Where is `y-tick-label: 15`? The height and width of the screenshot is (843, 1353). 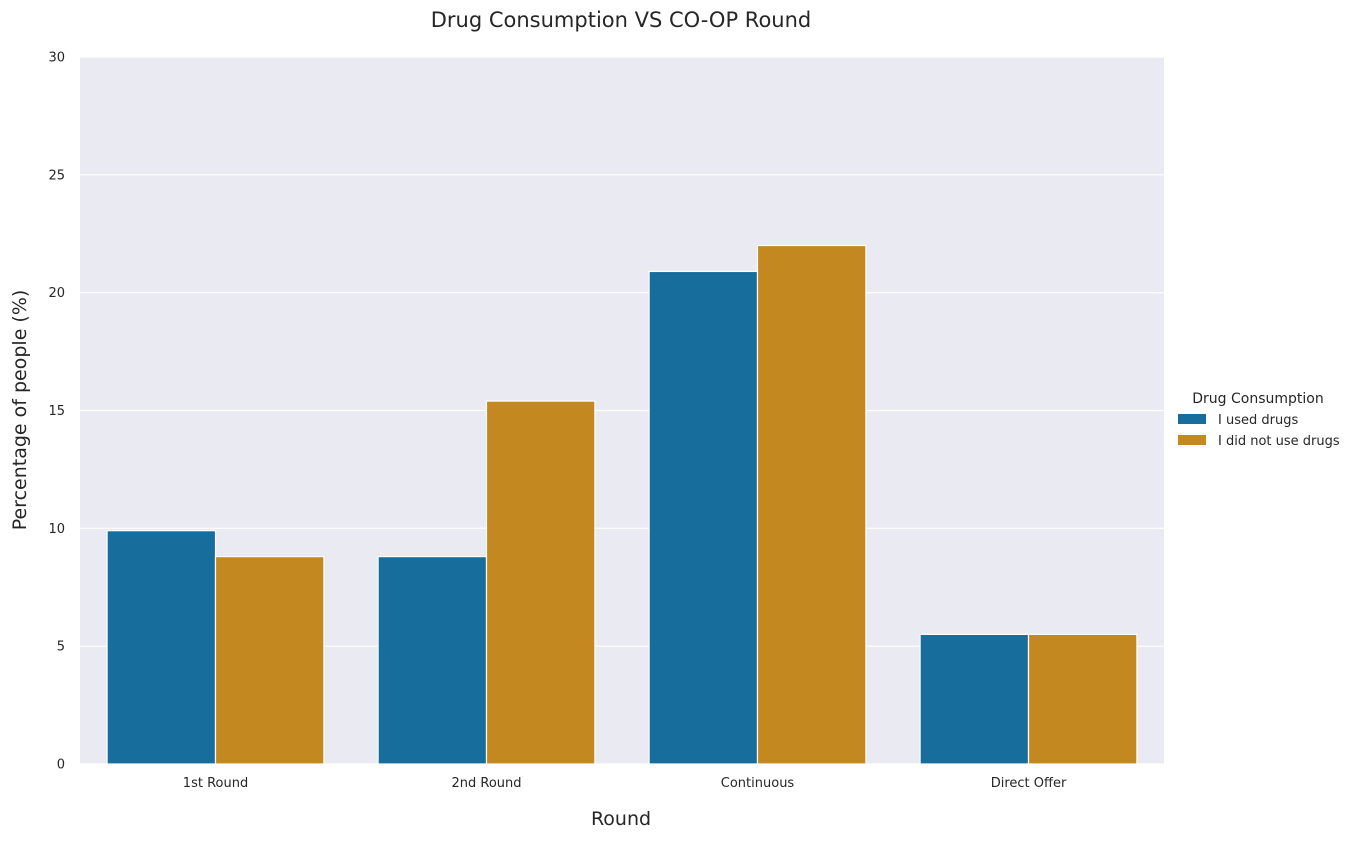 y-tick-label: 15 is located at coordinates (56, 411).